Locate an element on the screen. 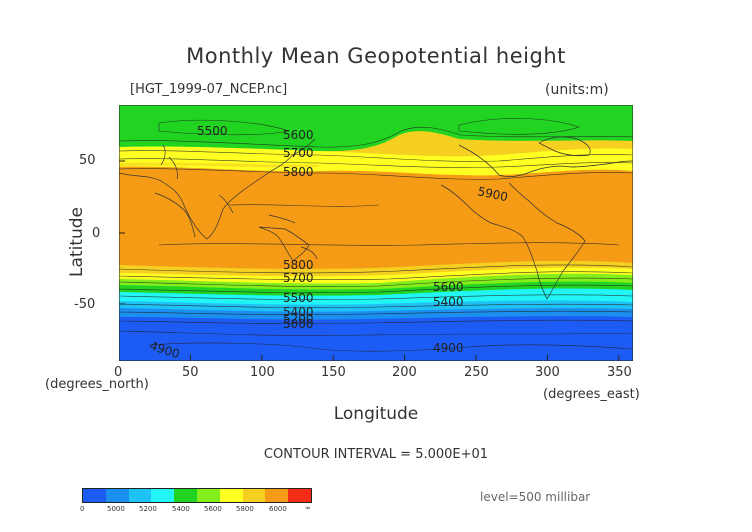  x-tick-250: 250 is located at coordinates (476, 372).